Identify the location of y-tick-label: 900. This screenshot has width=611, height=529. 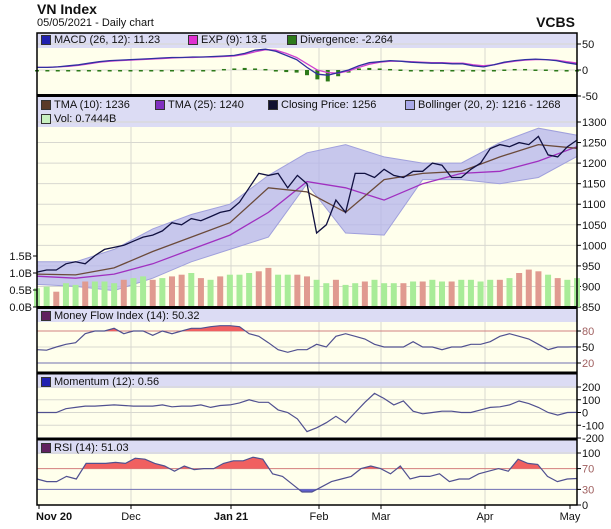
(591, 287).